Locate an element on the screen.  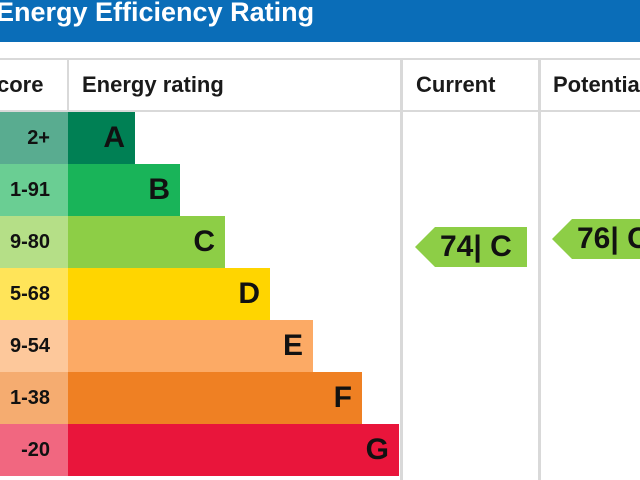
rating-bar: D is located at coordinates (169, 294).